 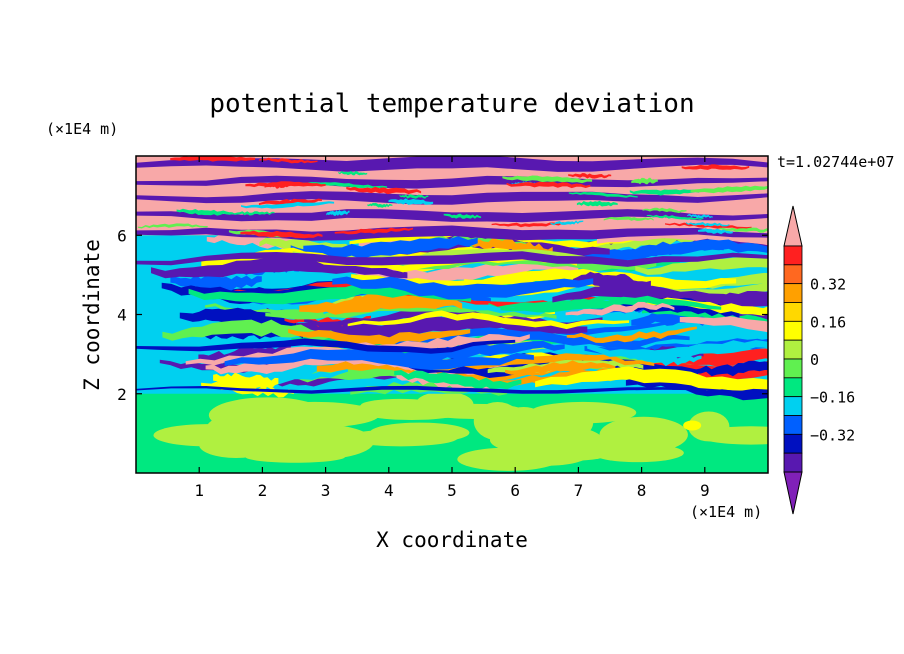 I want to click on colorbar-label: −0.32, so click(x=832, y=435).